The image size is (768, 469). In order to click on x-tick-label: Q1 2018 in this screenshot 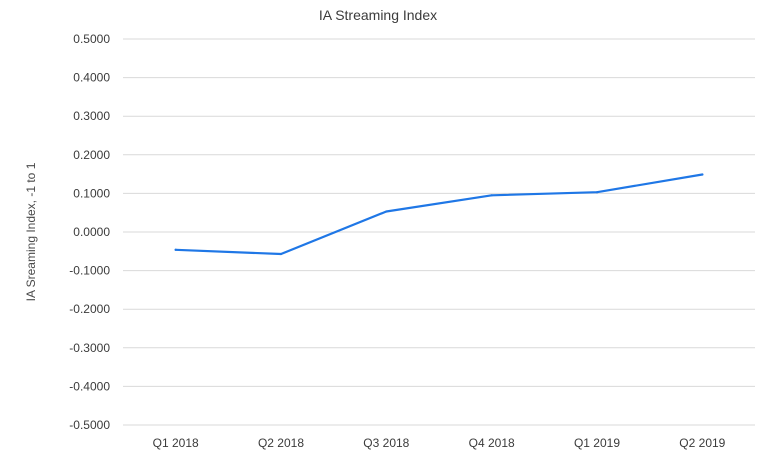, I will do `click(176, 443)`.